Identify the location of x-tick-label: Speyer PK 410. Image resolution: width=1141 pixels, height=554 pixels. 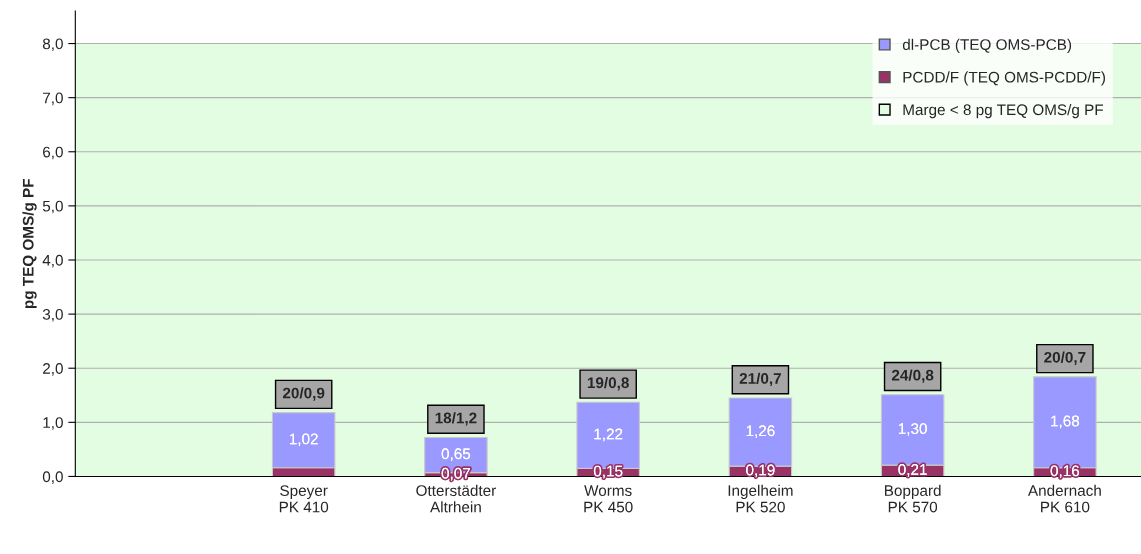
(304, 499).